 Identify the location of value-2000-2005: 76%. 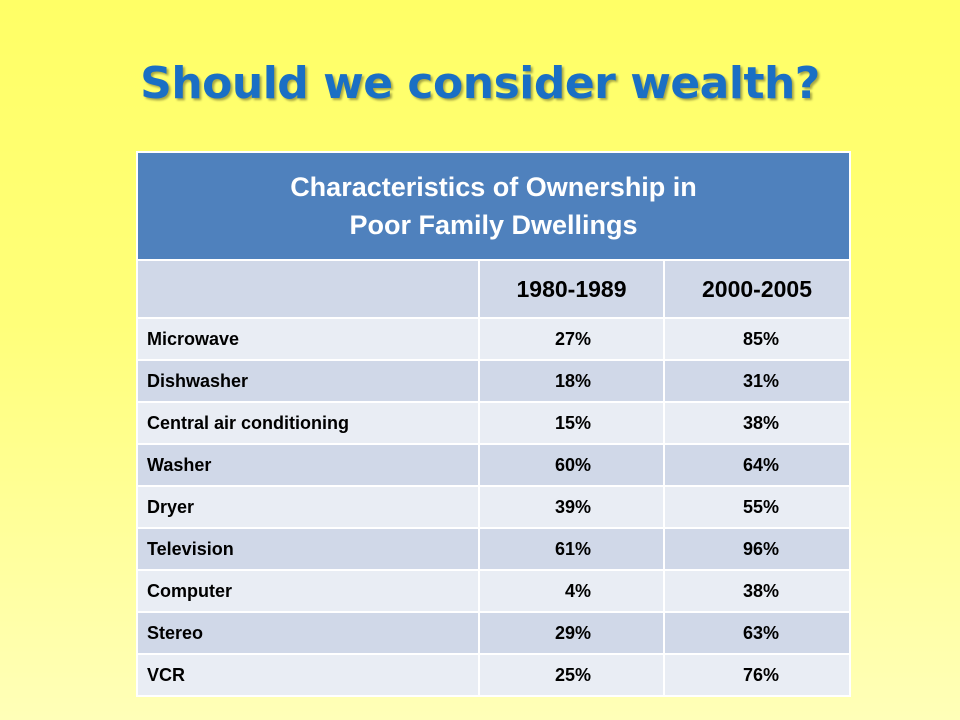
(757, 675).